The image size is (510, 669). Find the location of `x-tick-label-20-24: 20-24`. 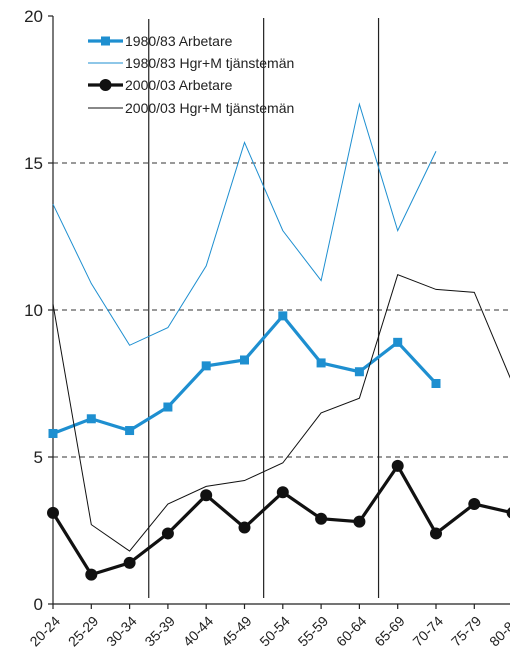

x-tick-label-20-24: 20-24 is located at coordinates (44, 631).